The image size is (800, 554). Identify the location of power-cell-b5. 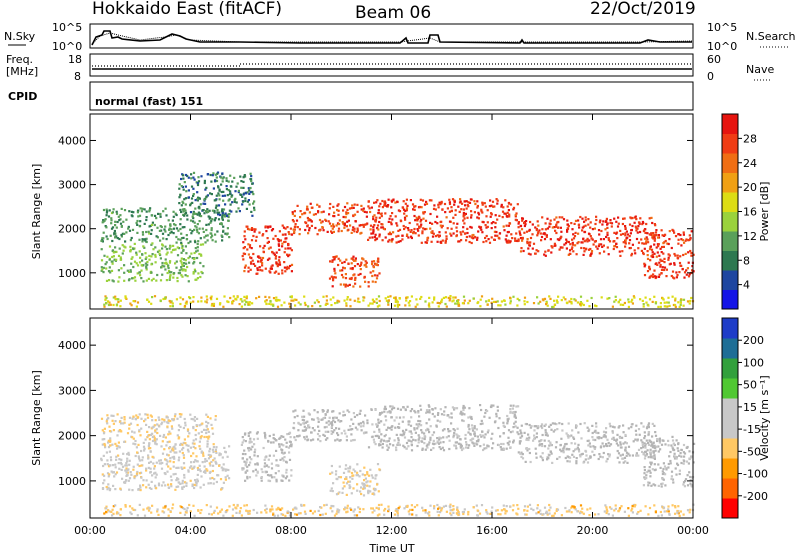
(347, 285).